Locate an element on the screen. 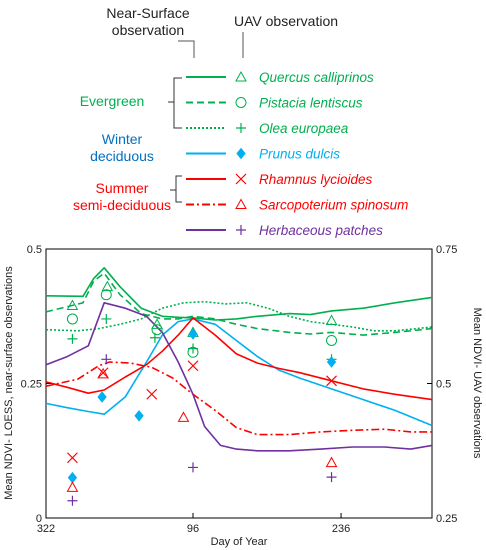  x-tick-label: 96 is located at coordinates (193, 529).